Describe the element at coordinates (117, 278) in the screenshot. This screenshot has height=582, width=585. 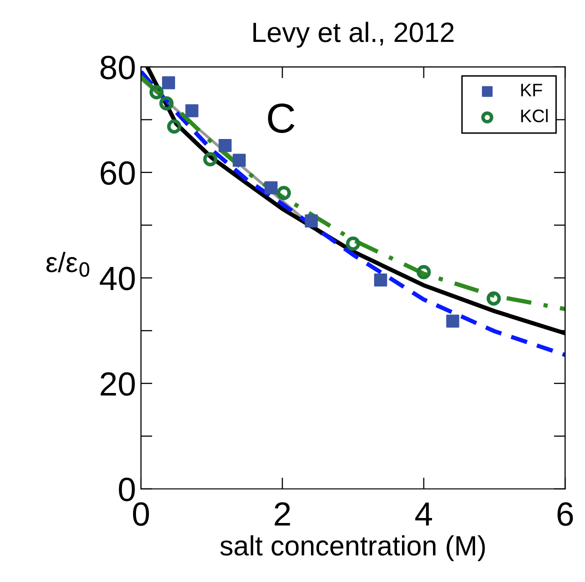
I see `y-tick-label: 40` at that location.